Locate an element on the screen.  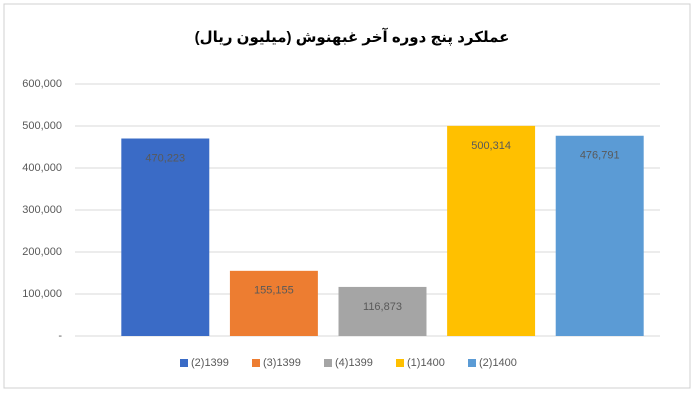
legend-label: (2)1399 is located at coordinates (210, 363).